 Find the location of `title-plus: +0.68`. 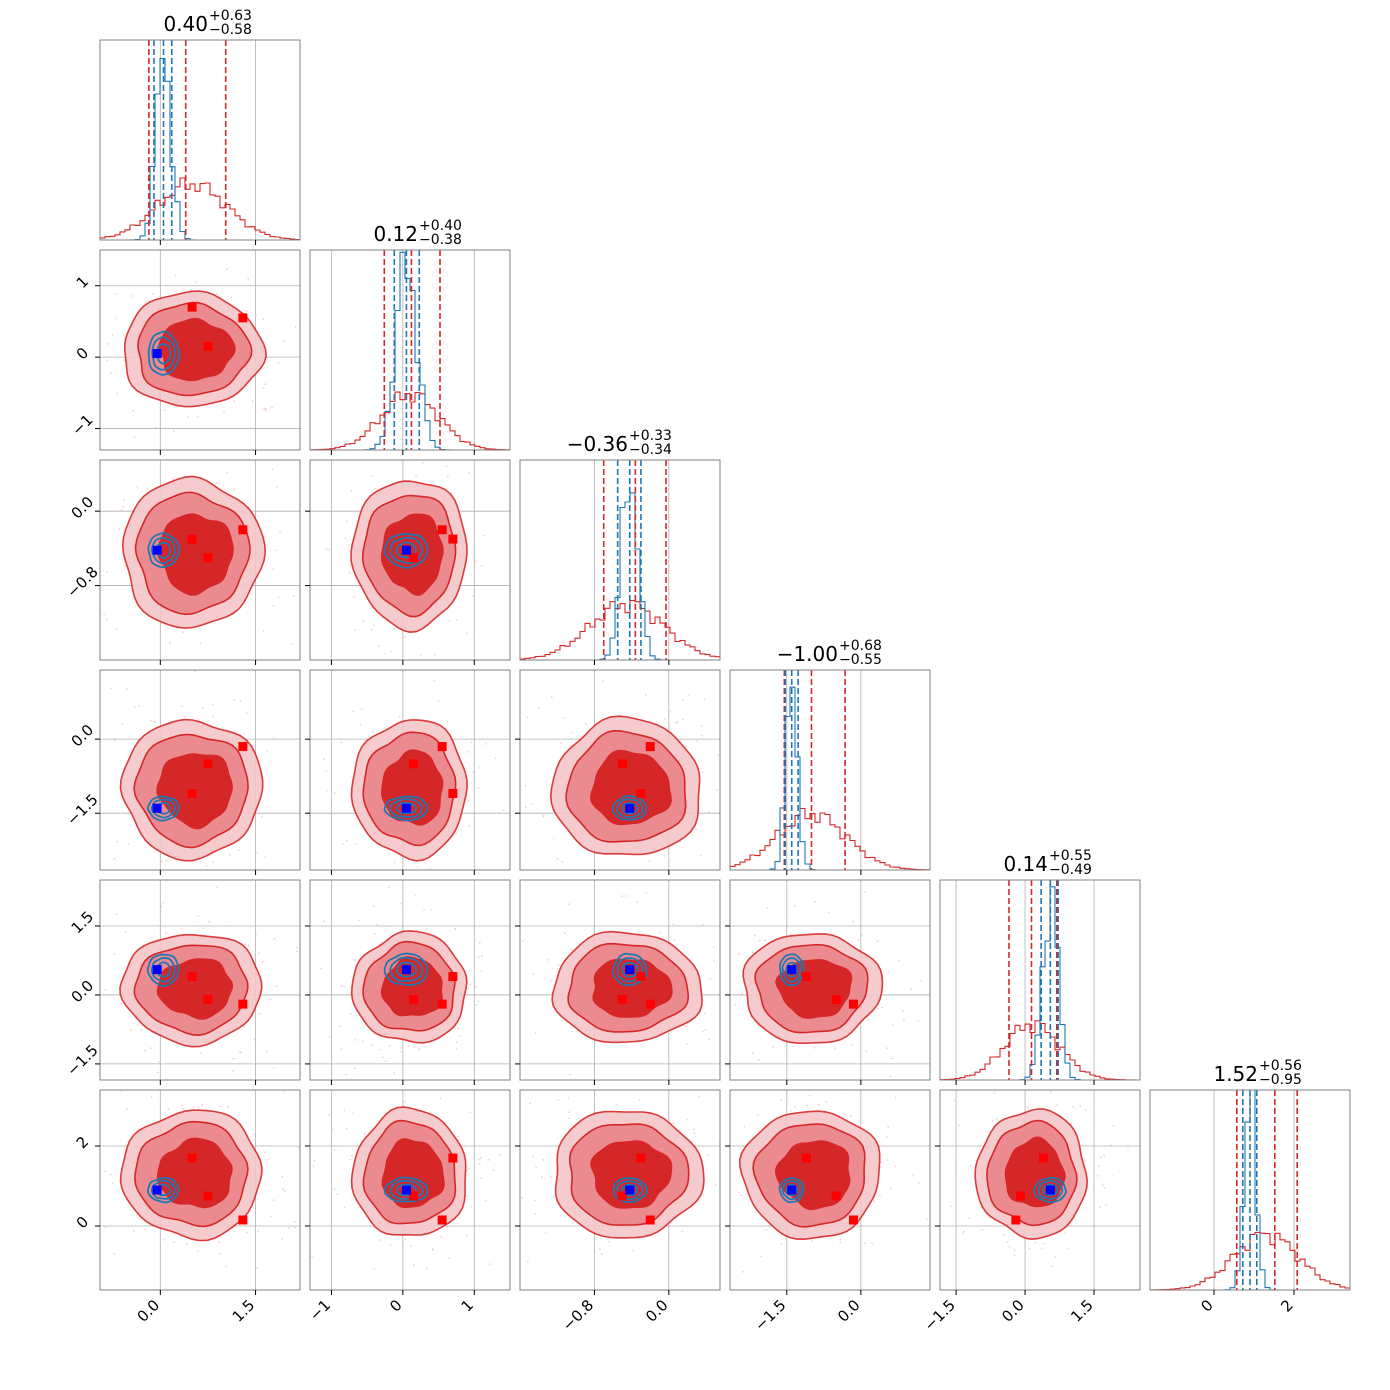

title-plus: +0.68 is located at coordinates (860, 646).